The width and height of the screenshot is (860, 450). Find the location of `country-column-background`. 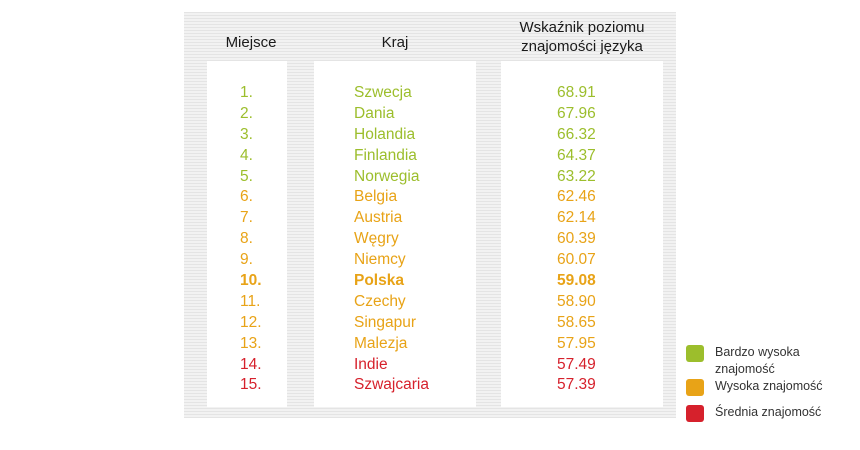

country-column-background is located at coordinates (395, 234).